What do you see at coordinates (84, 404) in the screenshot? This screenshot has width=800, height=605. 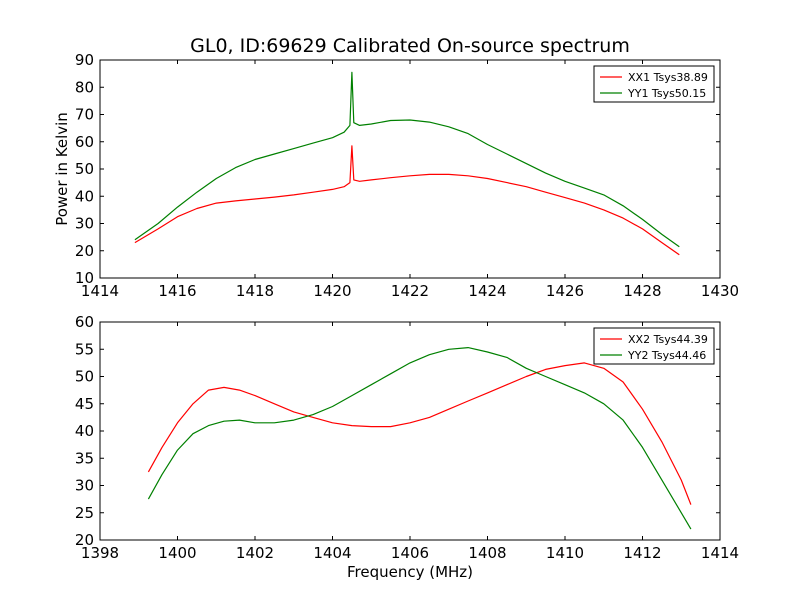 I see `y-tick-label: 45` at bounding box center [84, 404].